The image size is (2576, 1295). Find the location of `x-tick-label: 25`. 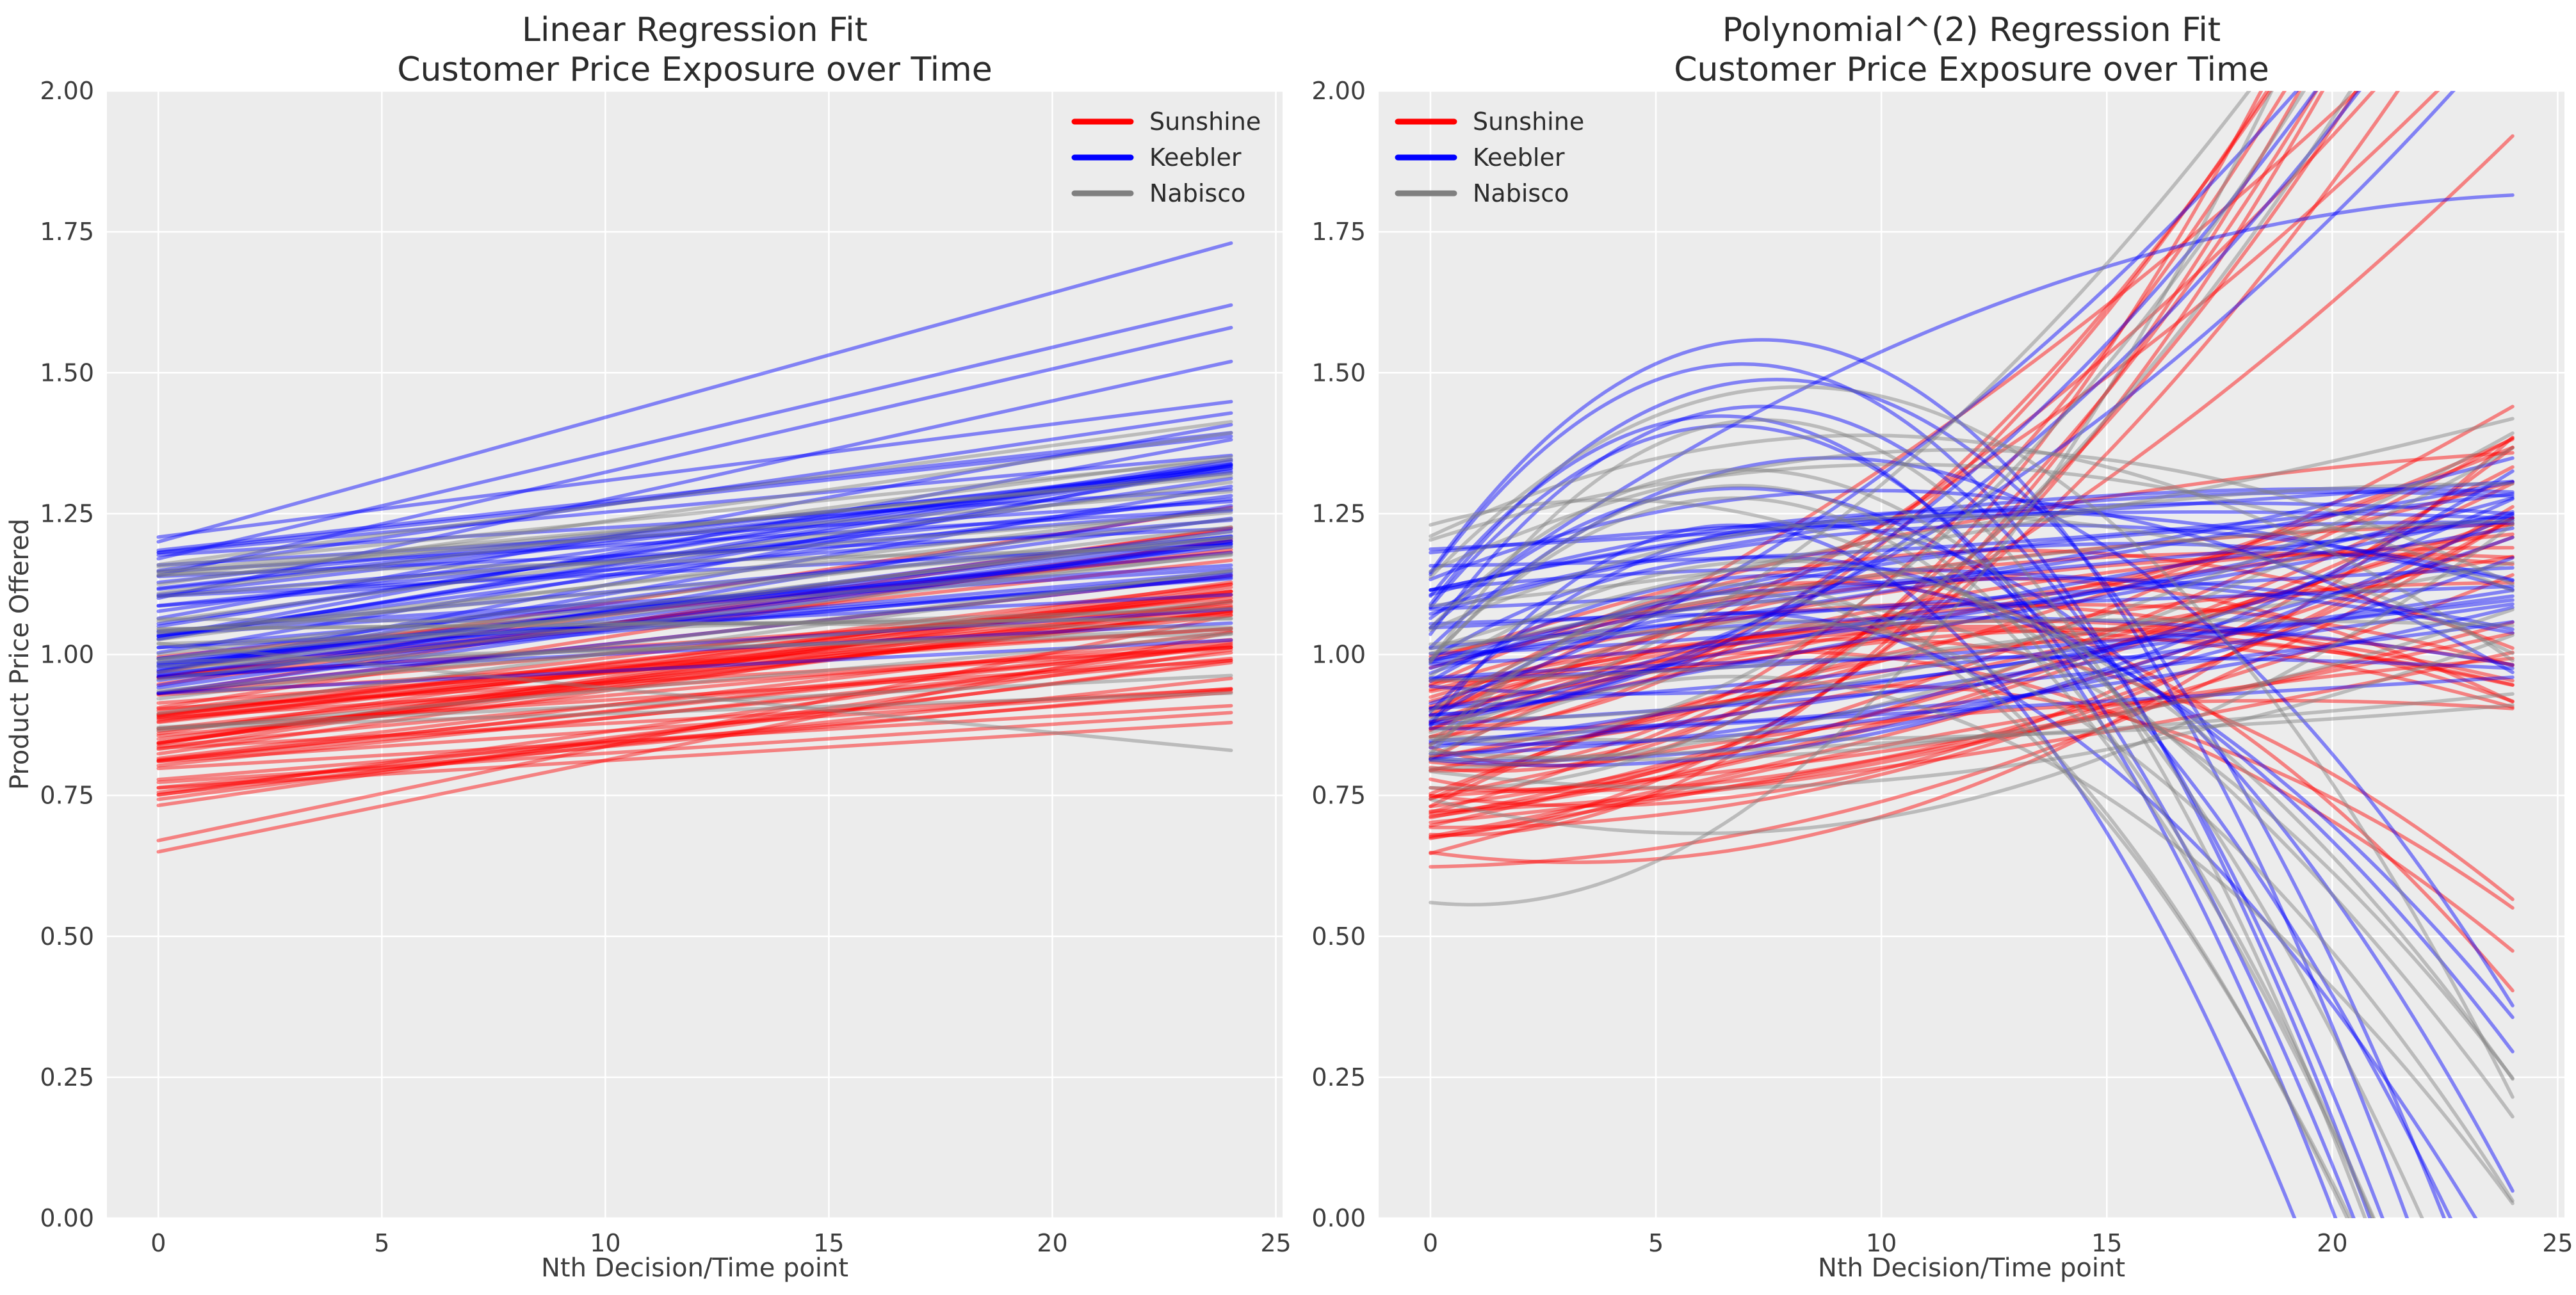

x-tick-label: 25 is located at coordinates (1275, 1243).